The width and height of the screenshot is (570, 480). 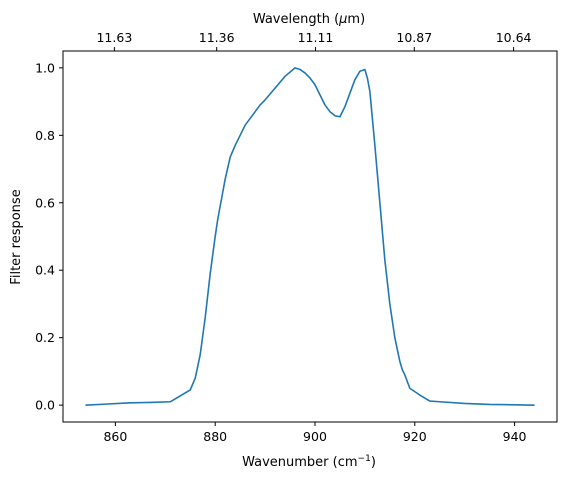 I want to click on y-tick-label: 1.0, so click(x=45, y=67).